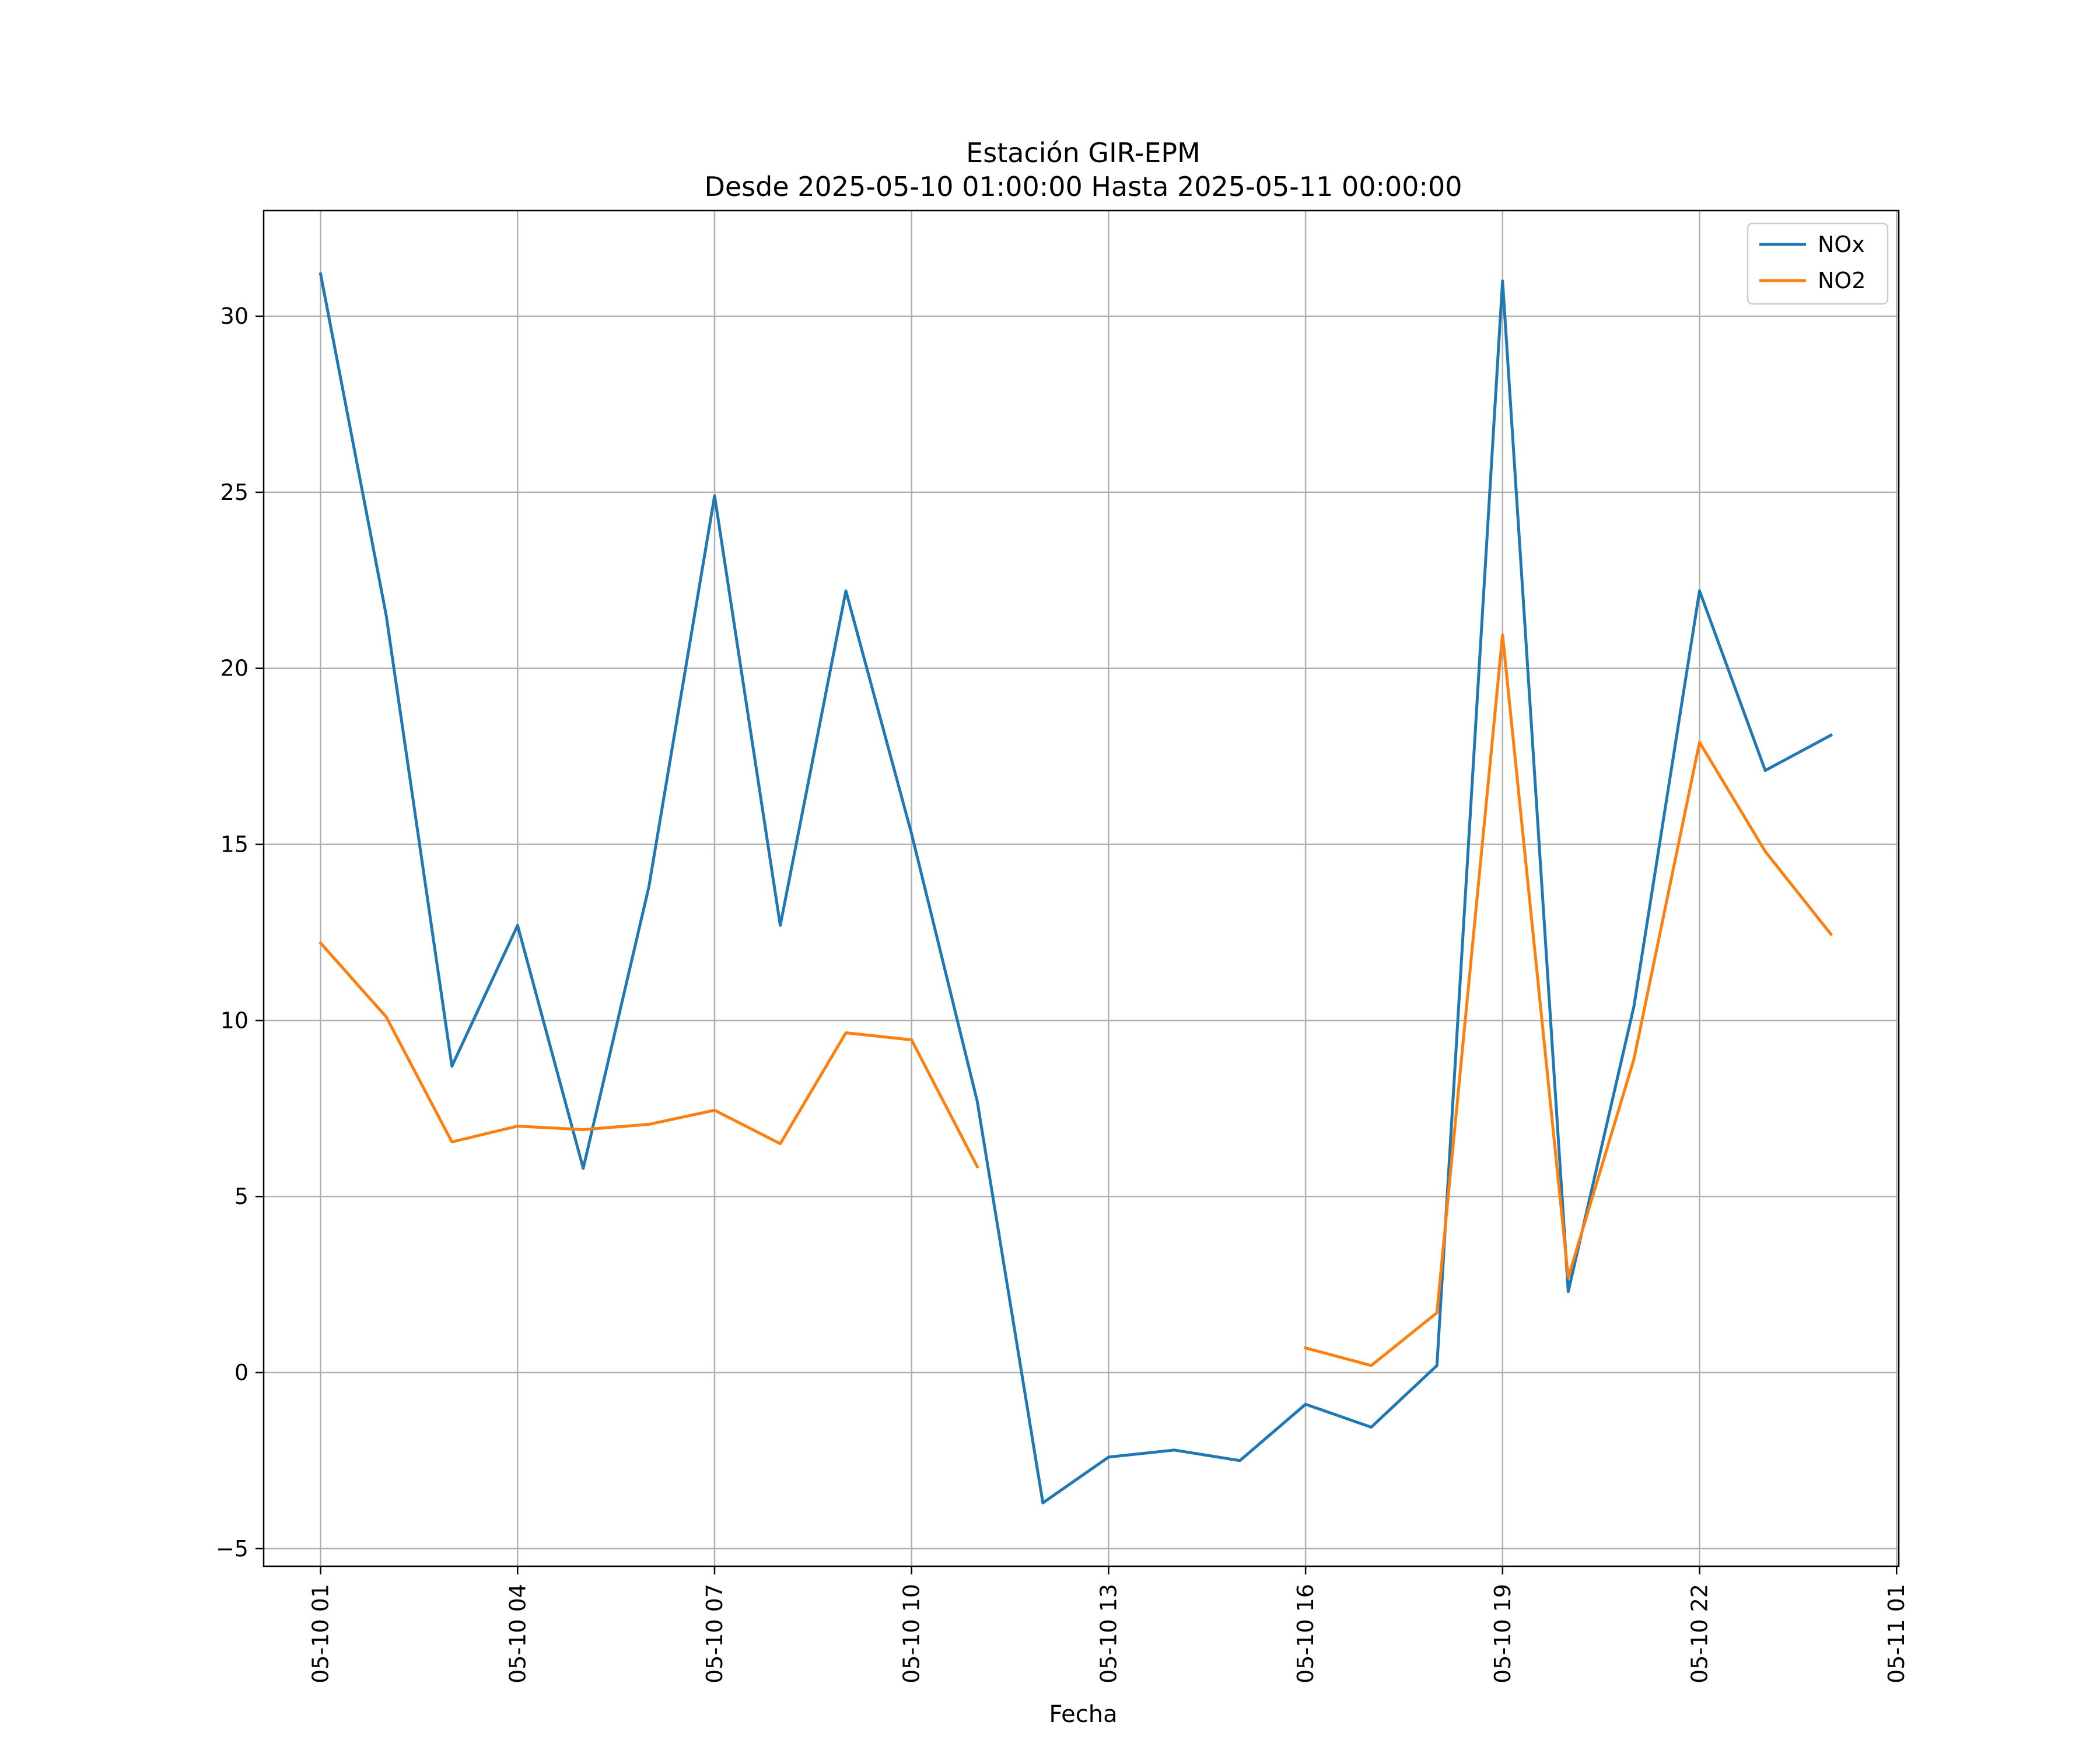 This screenshot has height=1750, width=2100. Describe the element at coordinates (321, 1634) in the screenshot. I see `x-tick-label: 05-10 01` at that location.